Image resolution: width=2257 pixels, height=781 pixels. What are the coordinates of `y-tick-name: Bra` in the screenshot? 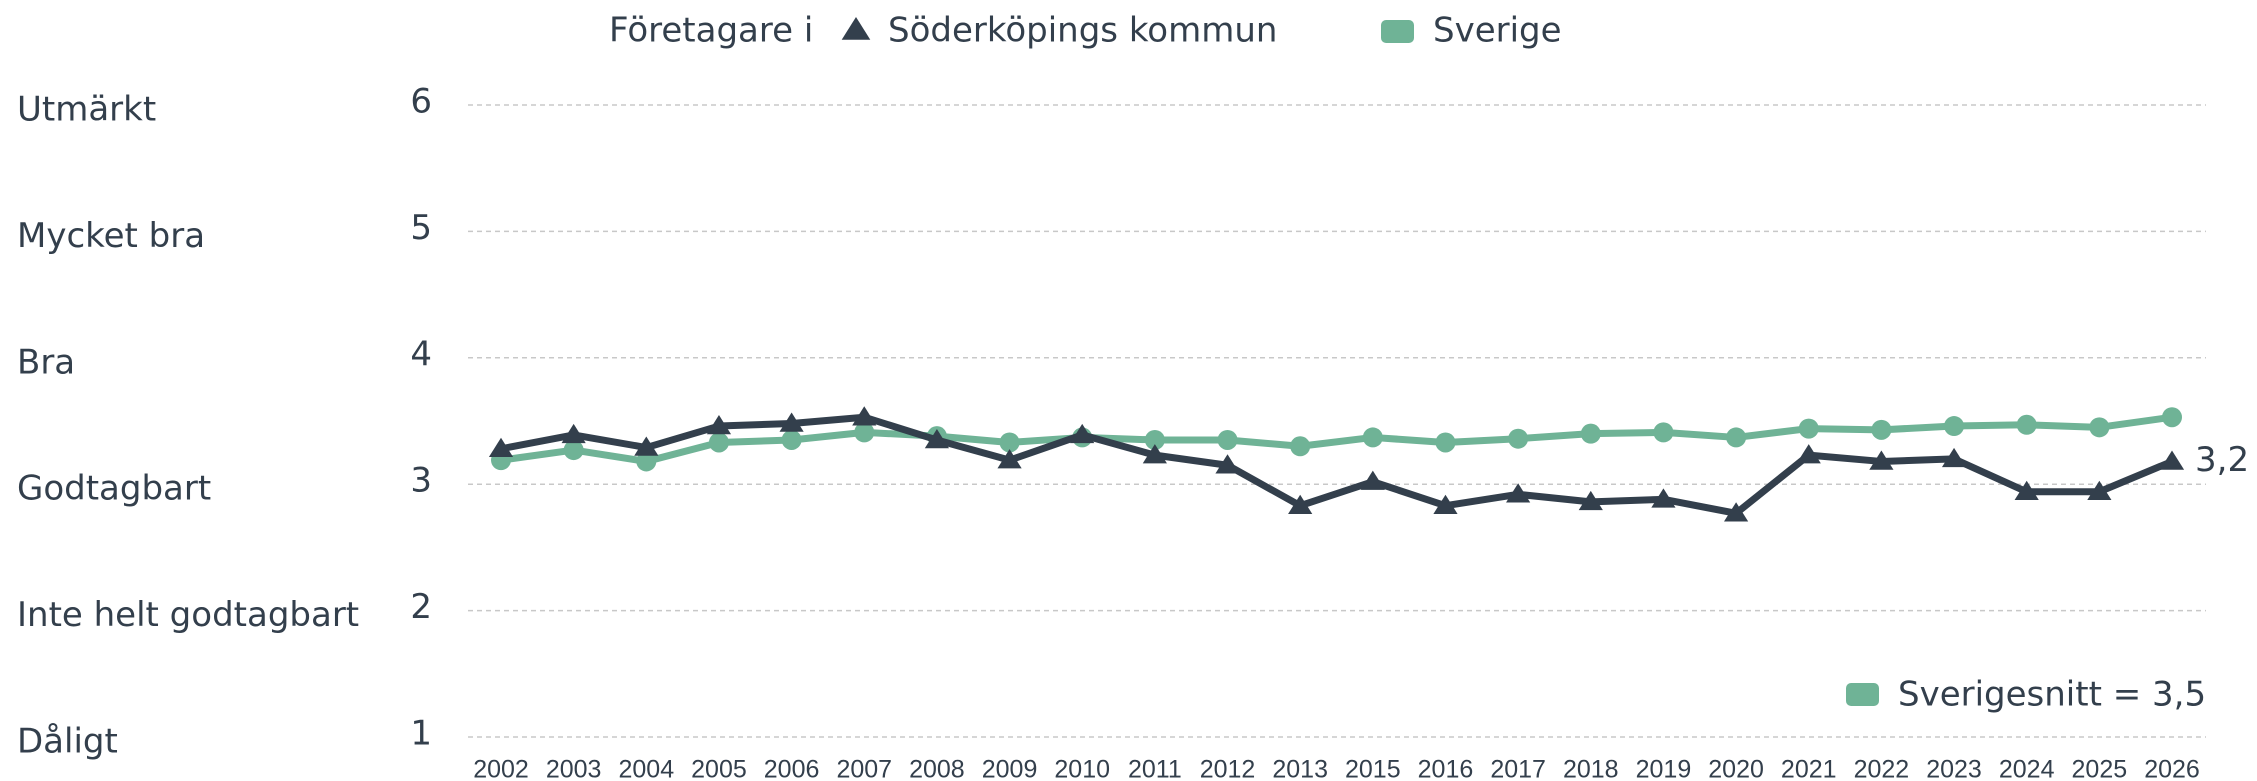 It's located at (46, 362).